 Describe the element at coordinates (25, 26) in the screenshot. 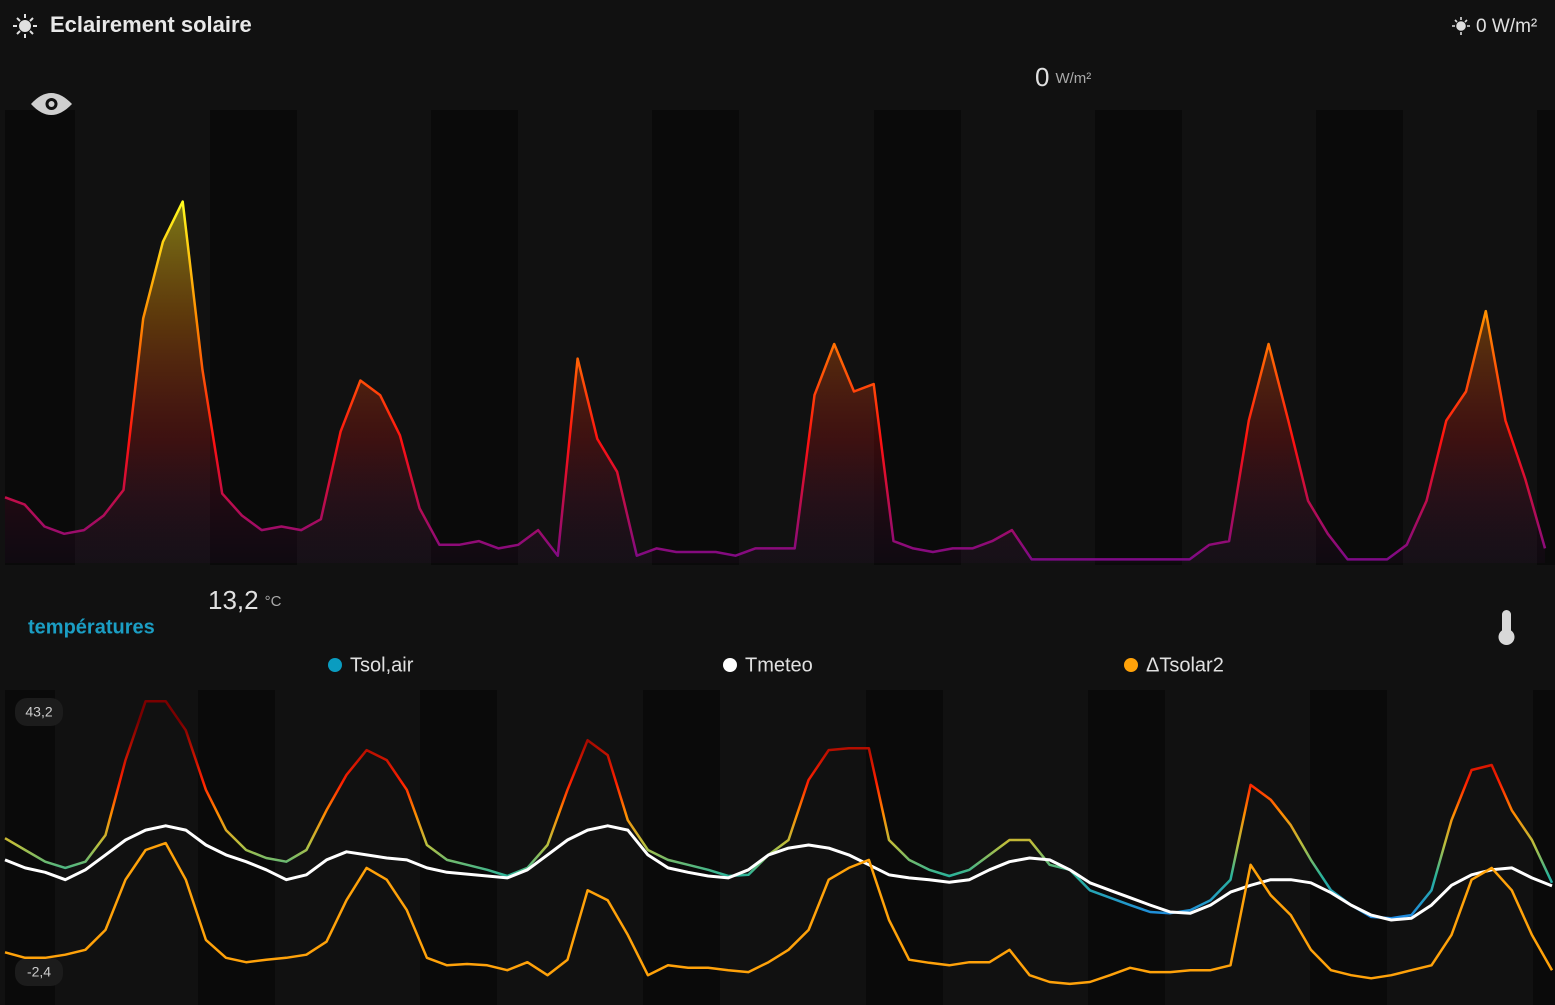

I see `sun-icon` at that location.